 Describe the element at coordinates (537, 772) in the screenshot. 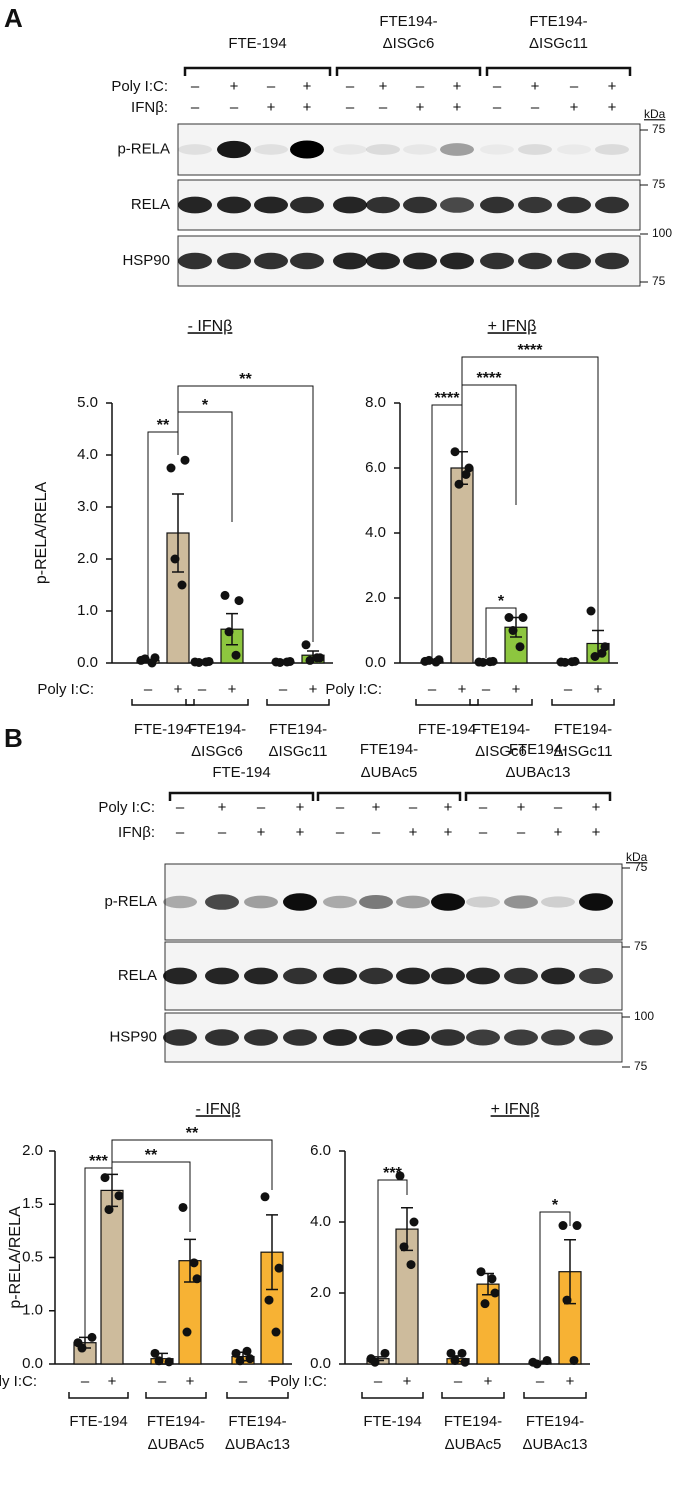

I see `group-label: ΔUBAc13` at that location.